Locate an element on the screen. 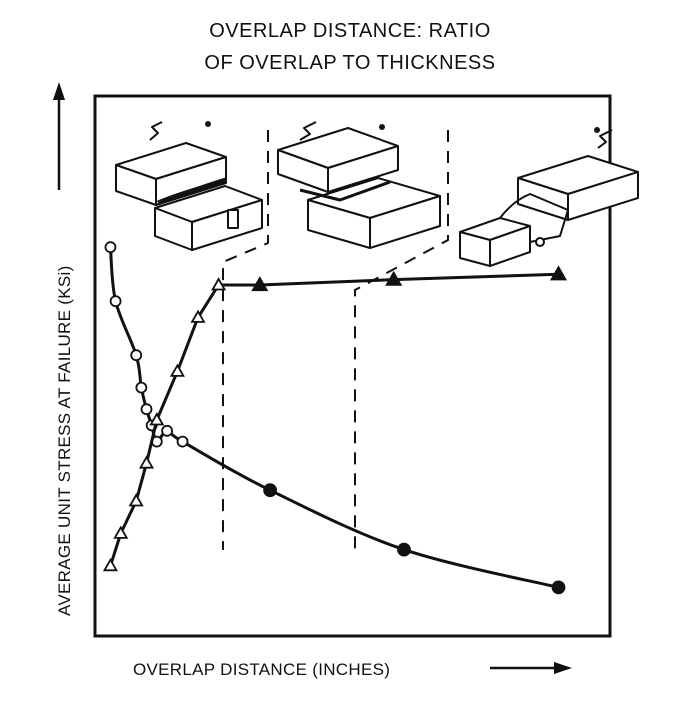 The image size is (700, 705). chart-title: OVERLAP DISTANCE: RATIO is located at coordinates (350, 31).